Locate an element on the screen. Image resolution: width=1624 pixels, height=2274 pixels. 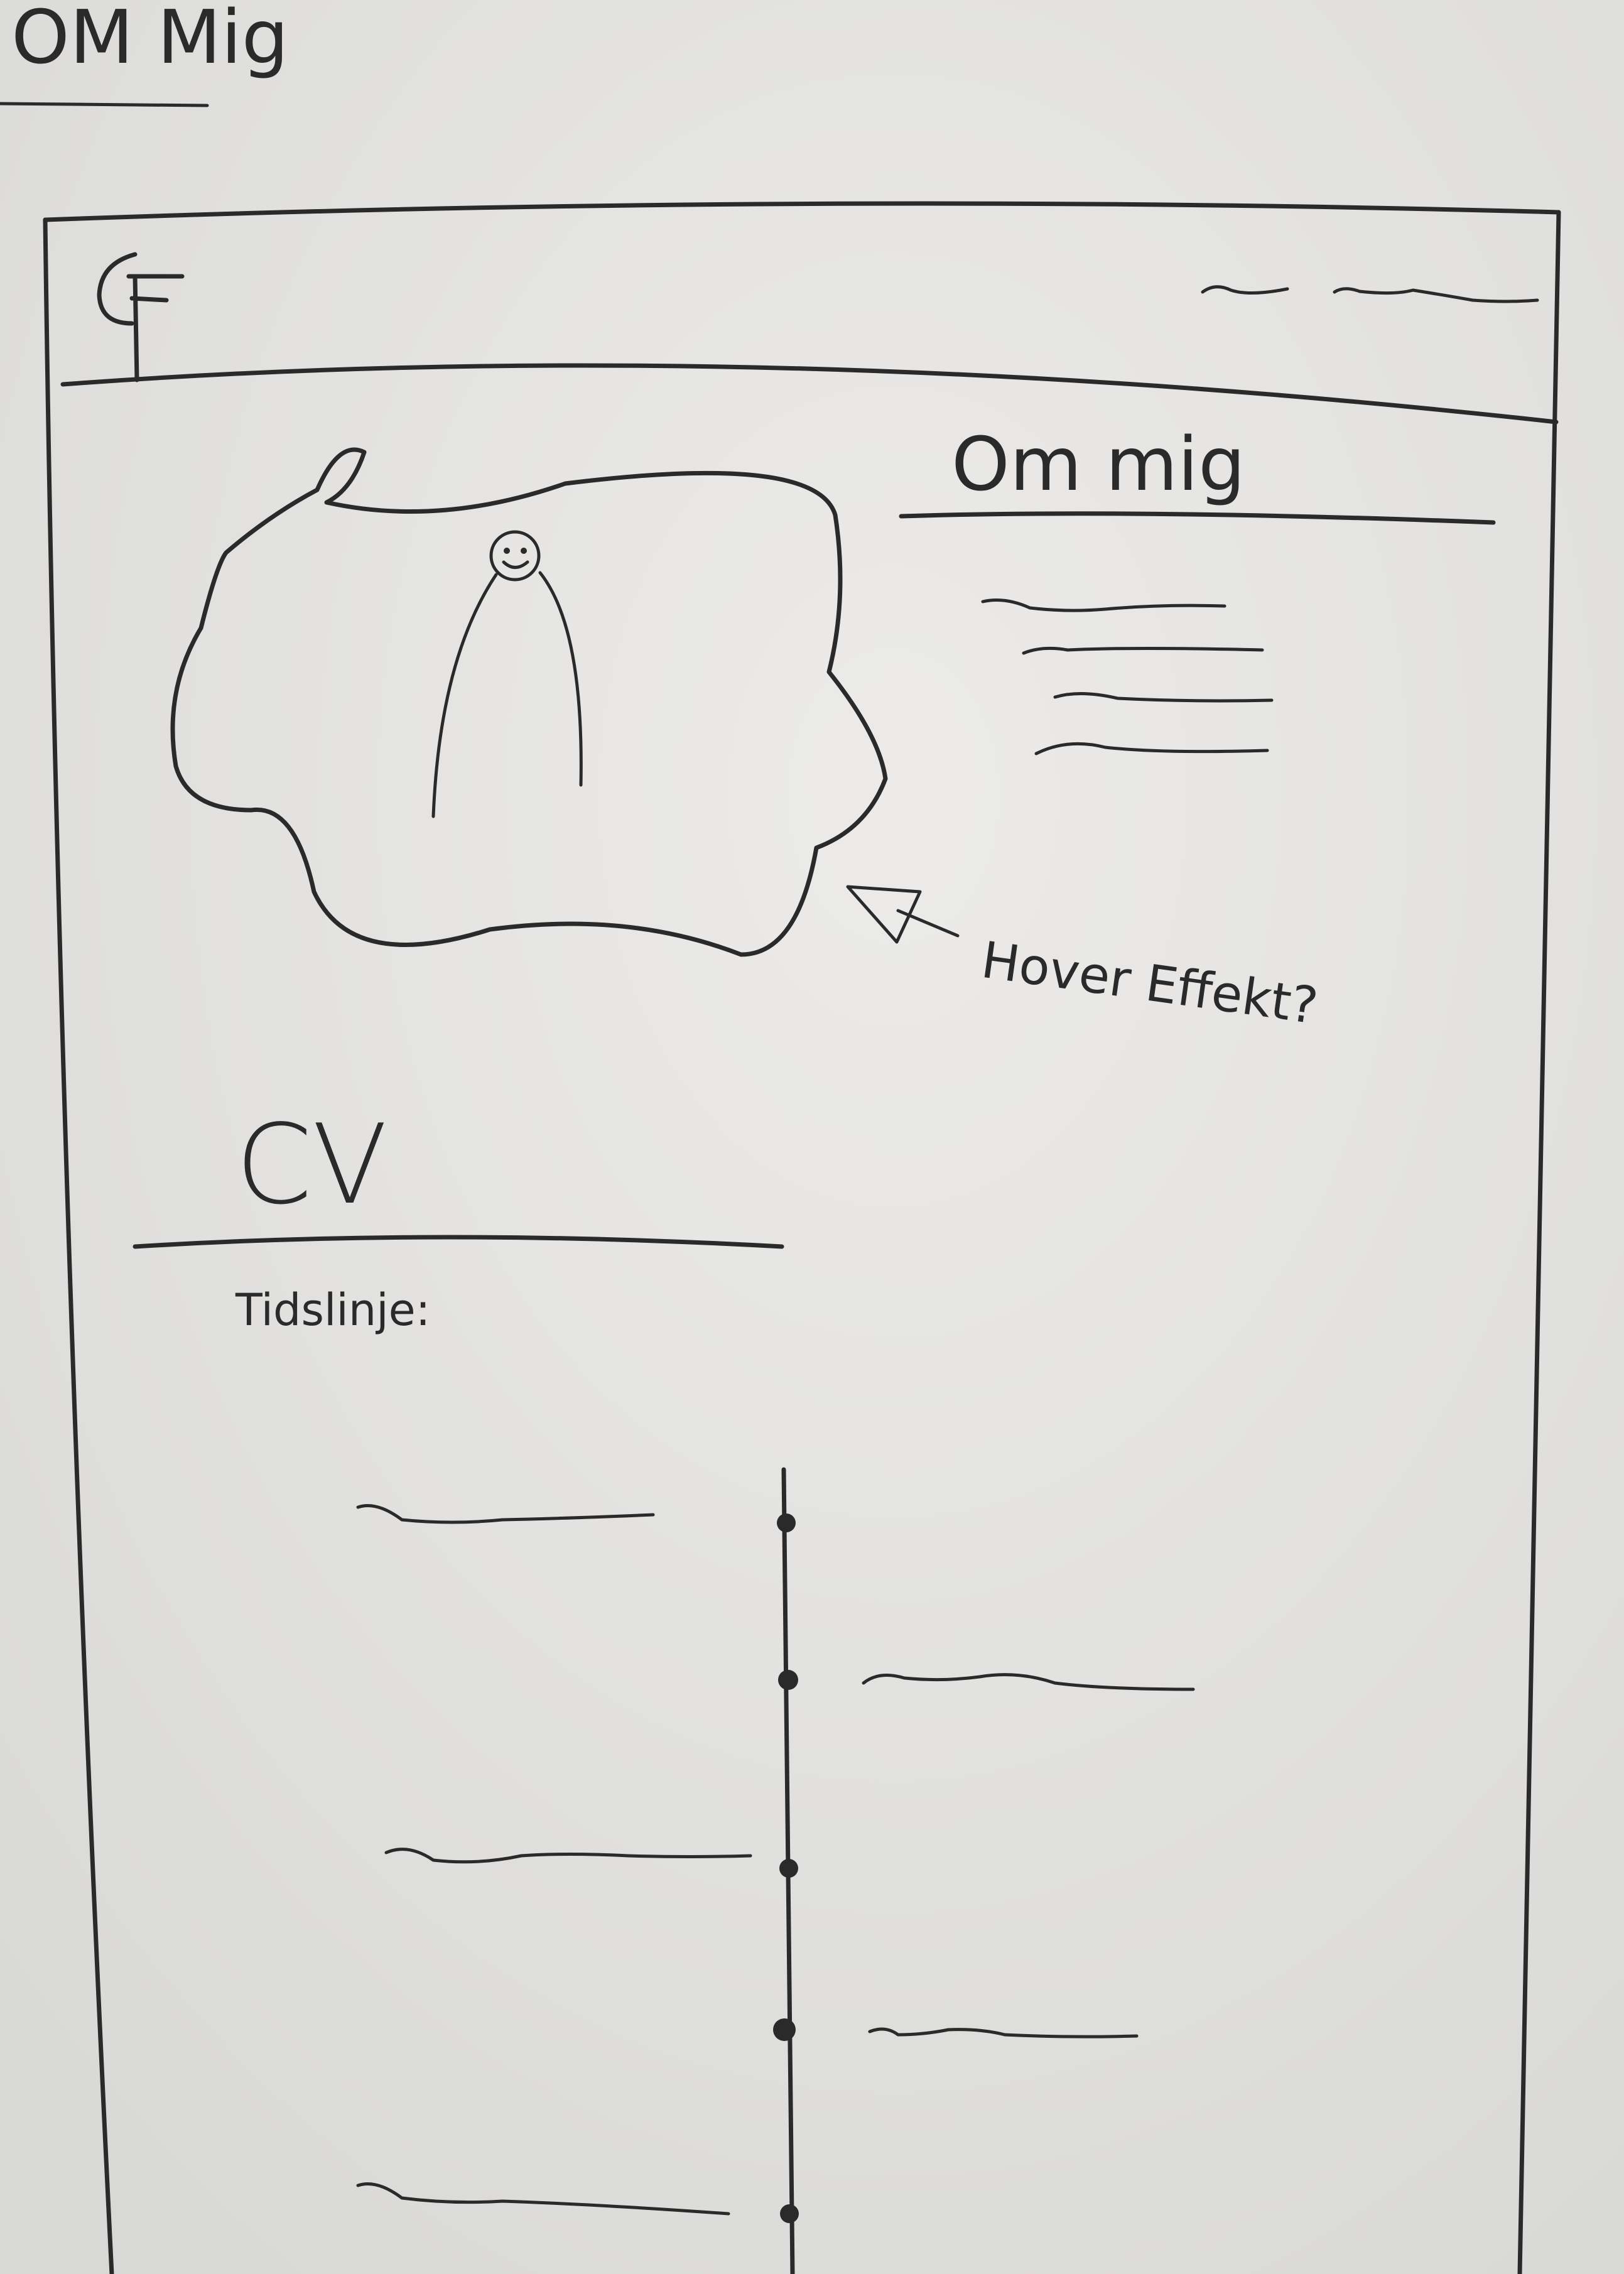
stick-figure-right-side is located at coordinates (560, 679).